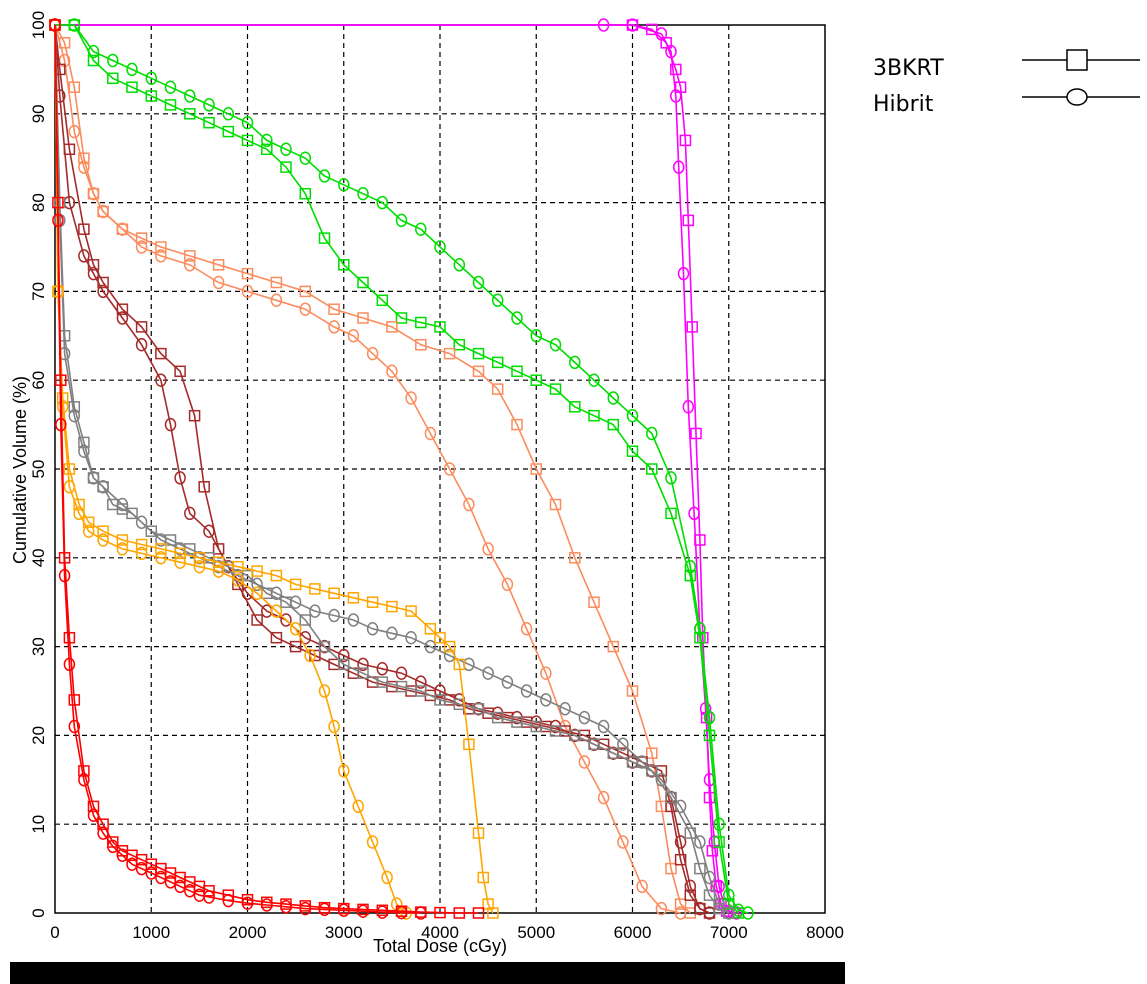 The width and height of the screenshot is (1147, 984). What do you see at coordinates (1006, 83) in the screenshot?
I see `legend: 3BKRT Hibrit` at bounding box center [1006, 83].